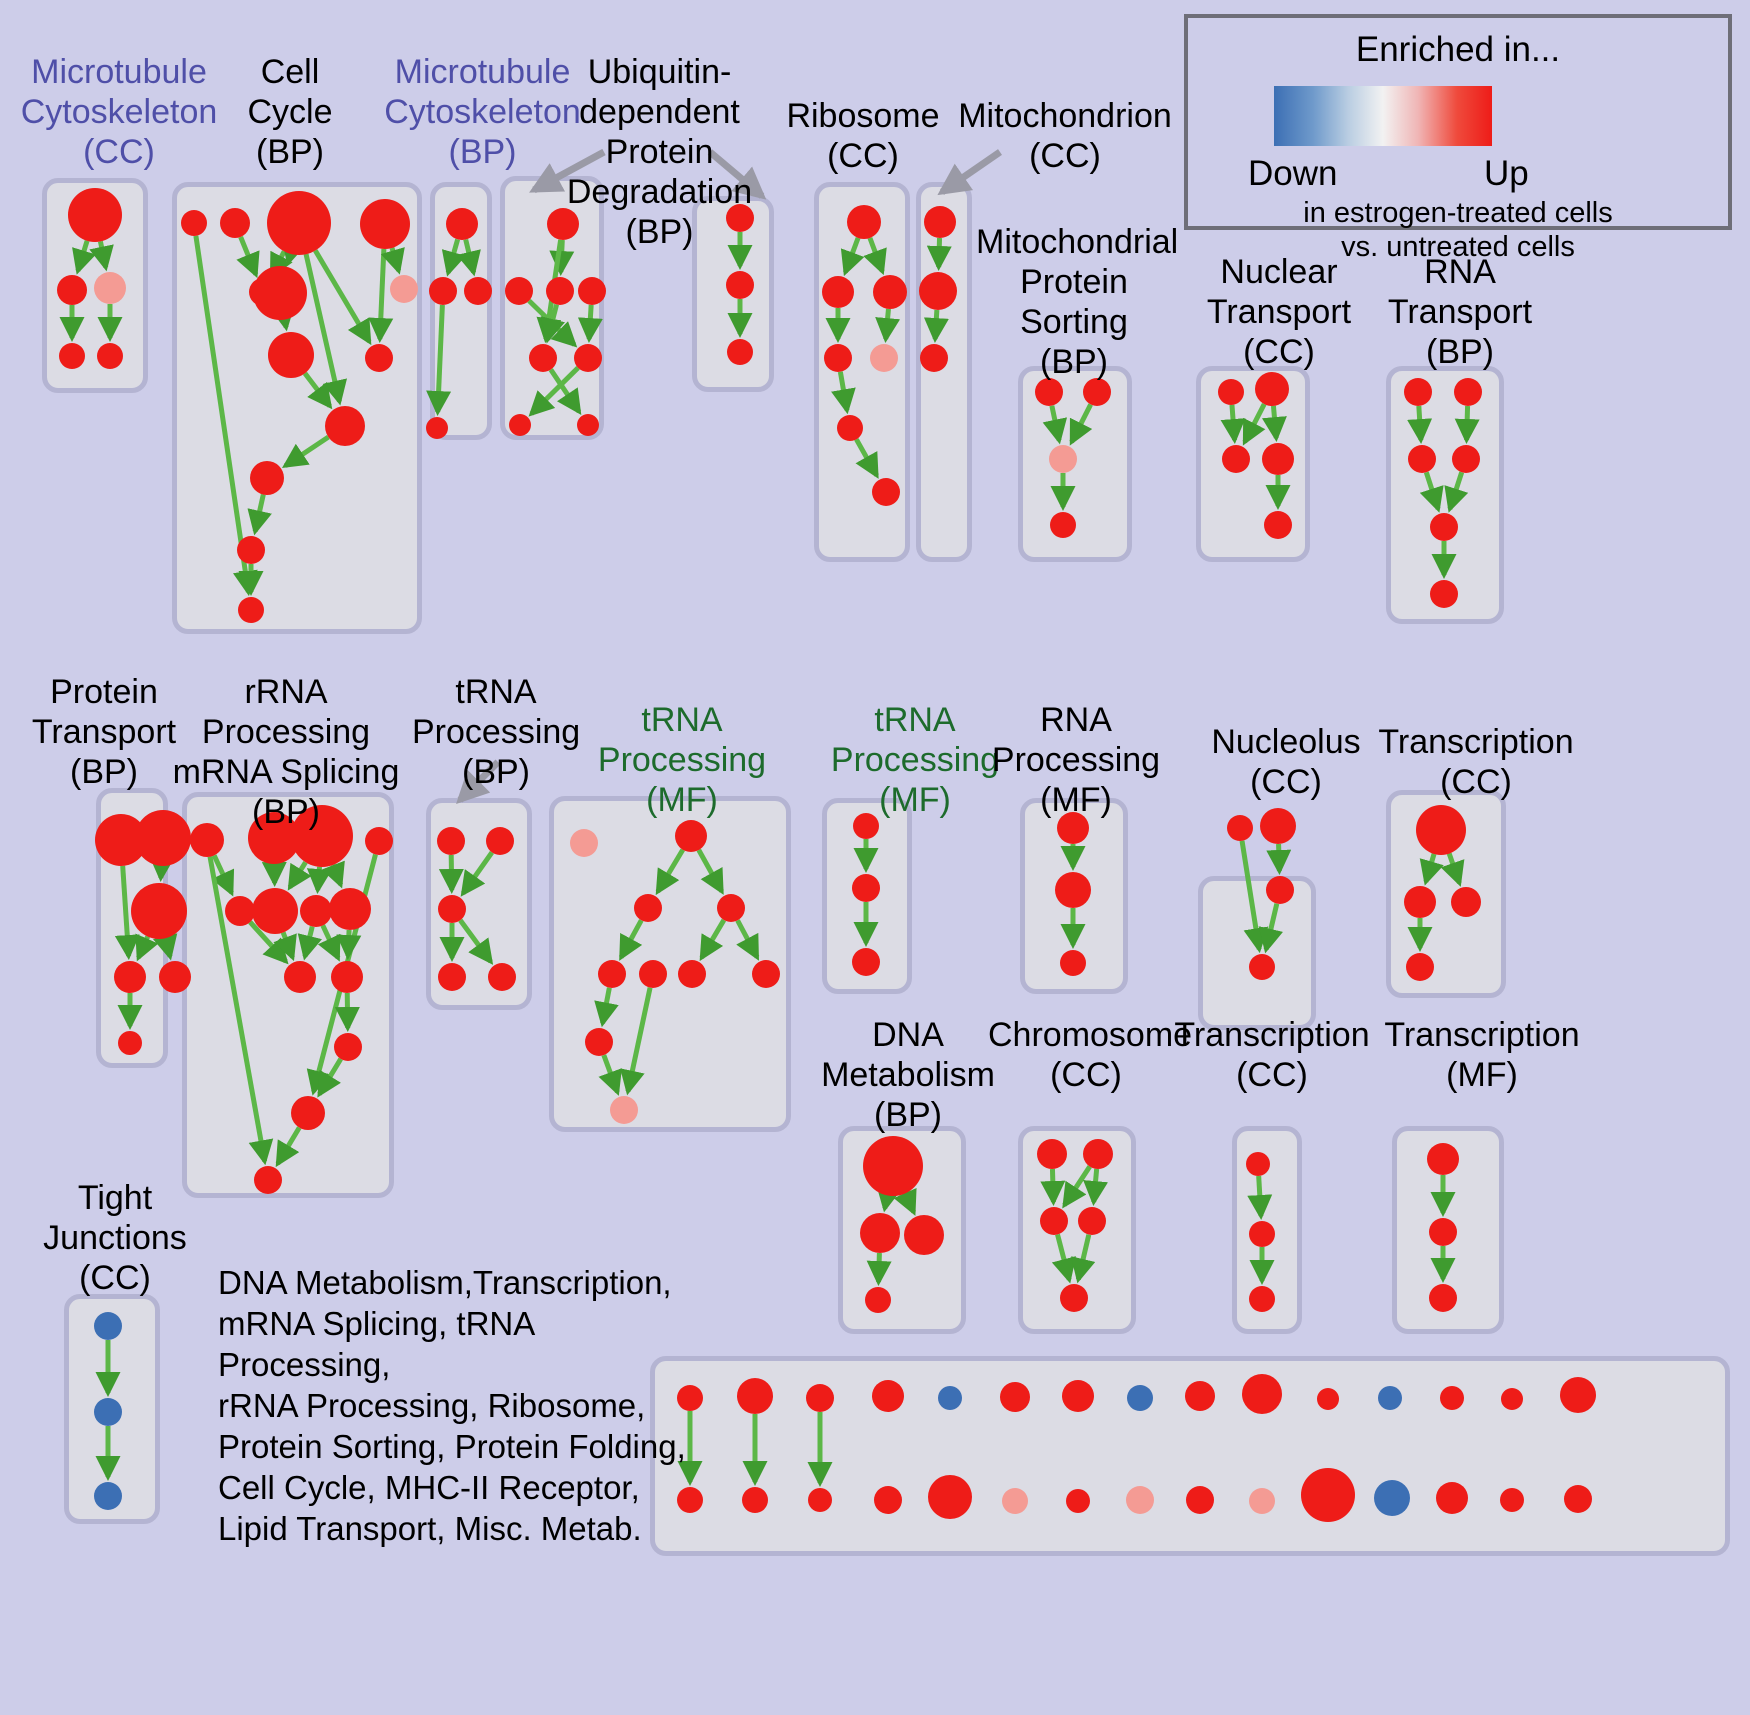 This screenshot has width=1750, height=1715. Describe the element at coordinates (286, 752) in the screenshot. I see `cluster-label-rrna-mrna-splicing-bp: rRNA Processing mRNA Splicing (BP)` at that location.